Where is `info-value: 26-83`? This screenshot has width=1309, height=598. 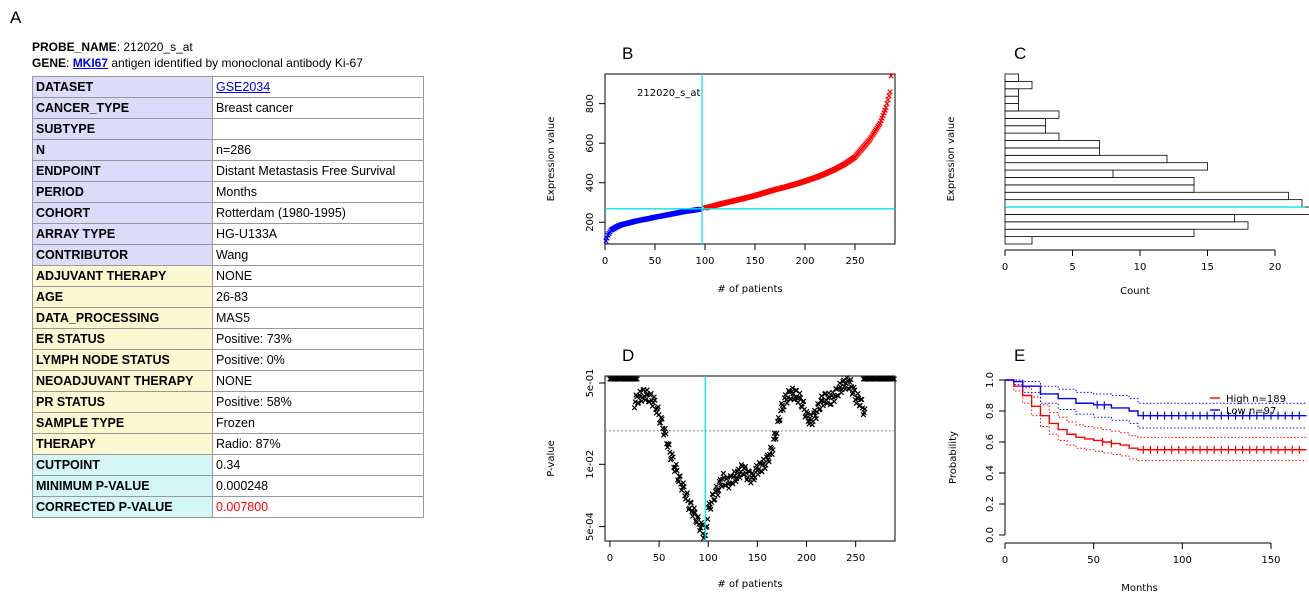 info-value: 26-83 is located at coordinates (318, 297).